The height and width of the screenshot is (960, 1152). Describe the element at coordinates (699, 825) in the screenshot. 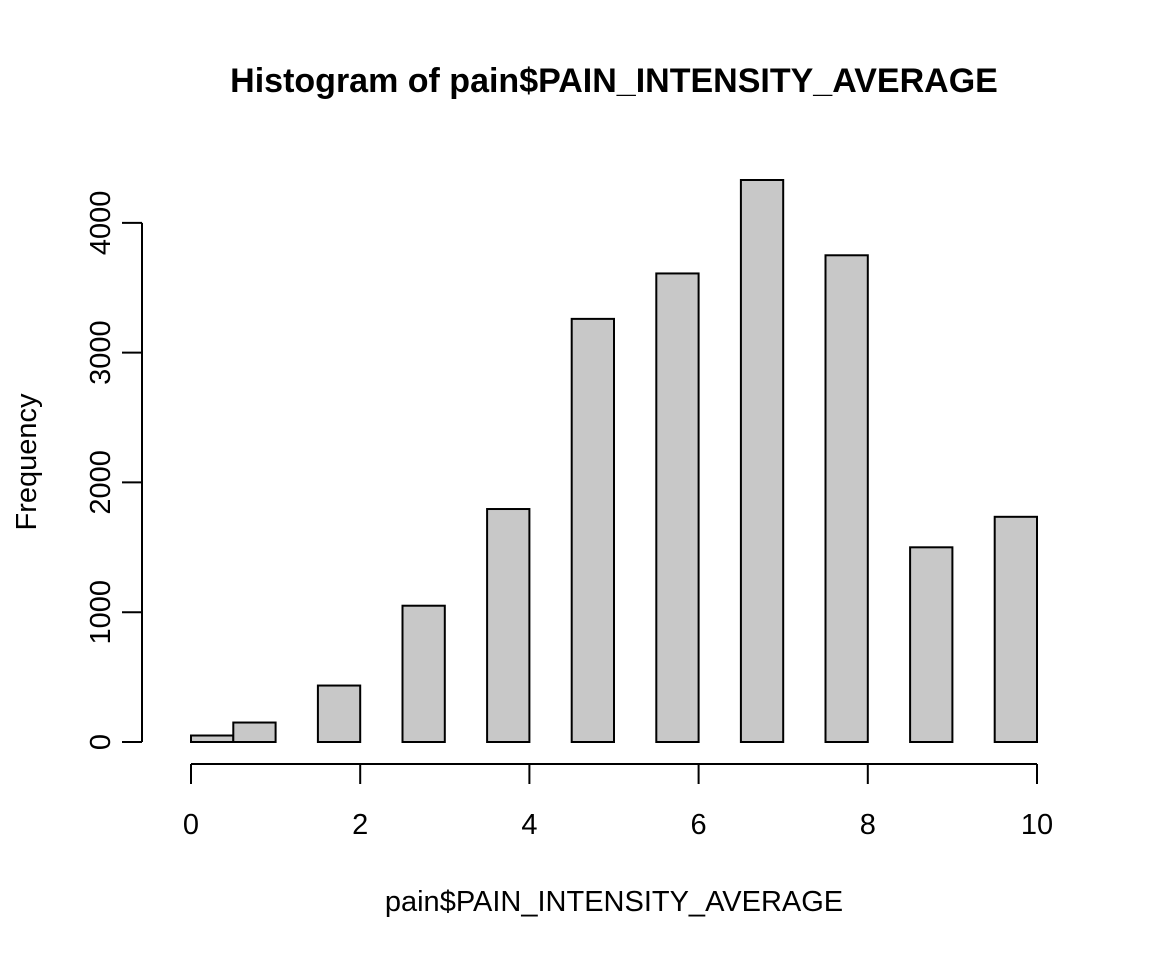

I see `x-tick-label-3: 6` at that location.